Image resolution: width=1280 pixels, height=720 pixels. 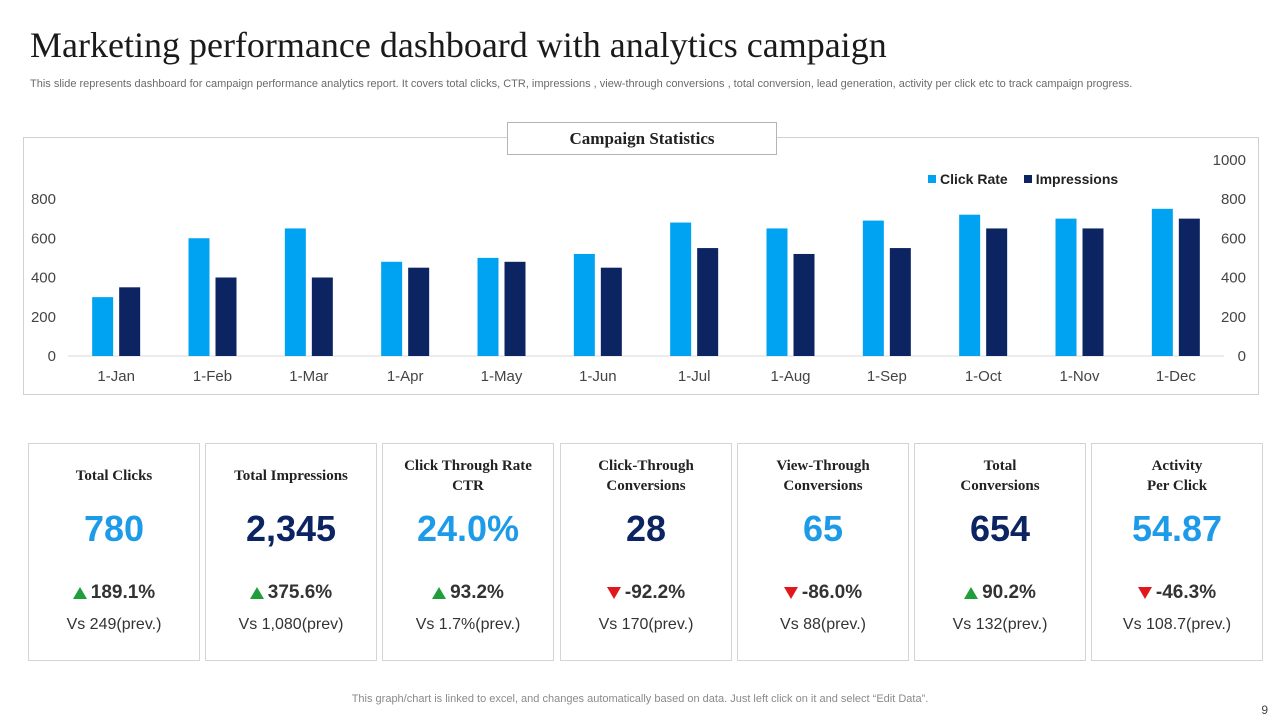 I want to click on x-tick-label: 1-Dec, so click(x=1176, y=376).